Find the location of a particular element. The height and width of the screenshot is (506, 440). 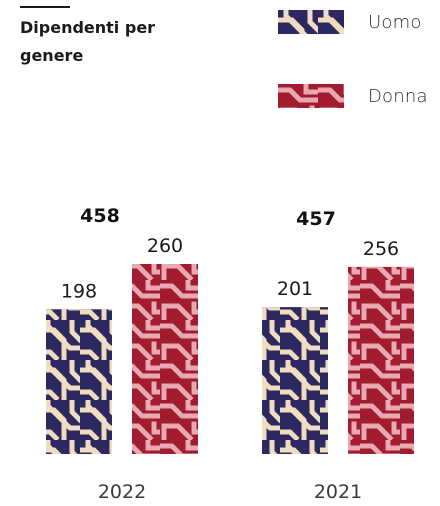

category-label-2022: 2022 is located at coordinates (122, 492).